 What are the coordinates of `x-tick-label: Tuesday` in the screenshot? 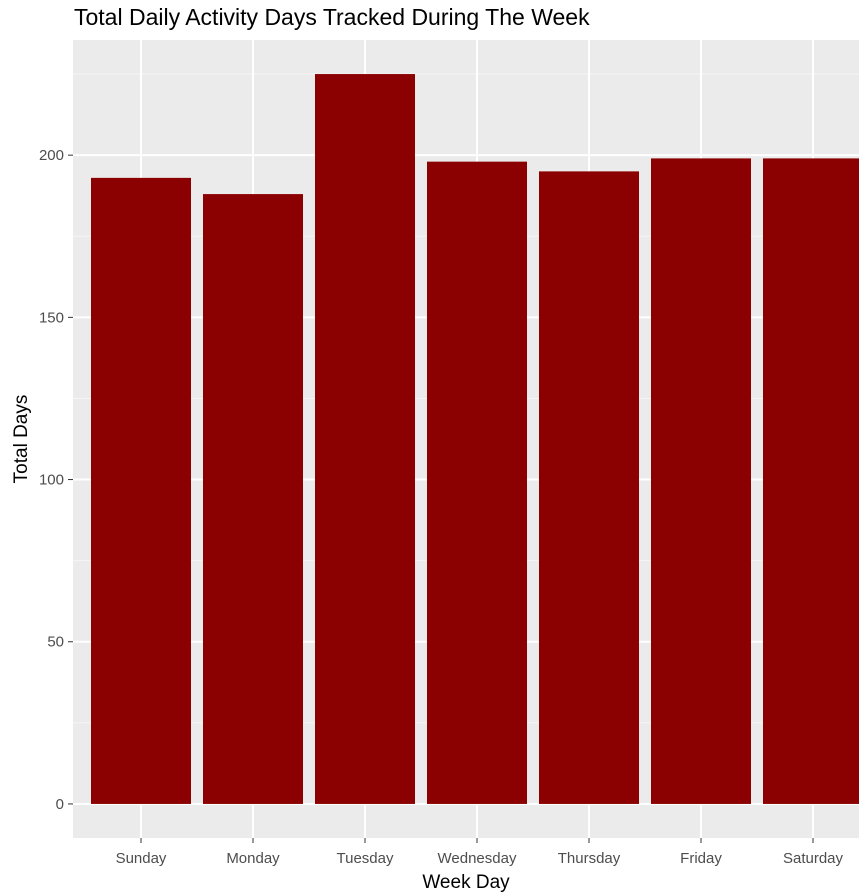 It's located at (365, 858).